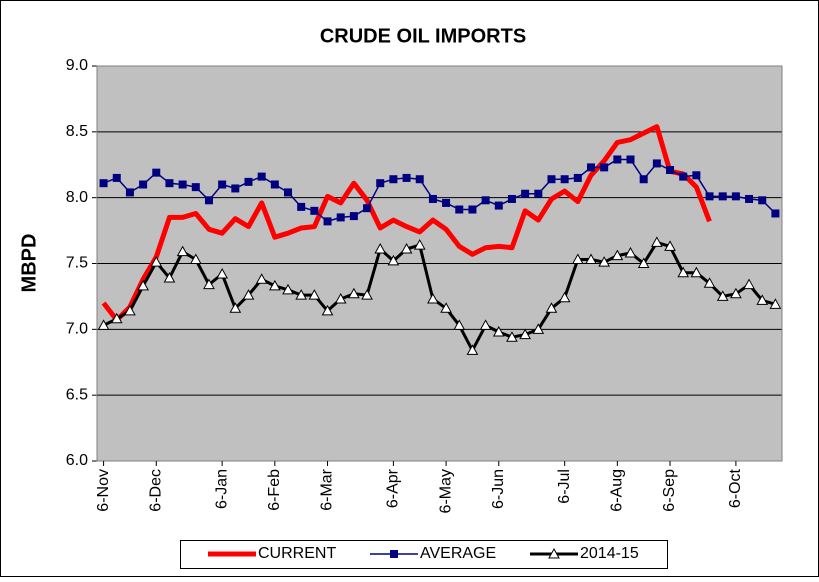  Describe the element at coordinates (393, 488) in the screenshot. I see `x-tick-label: 6-Apr` at that location.